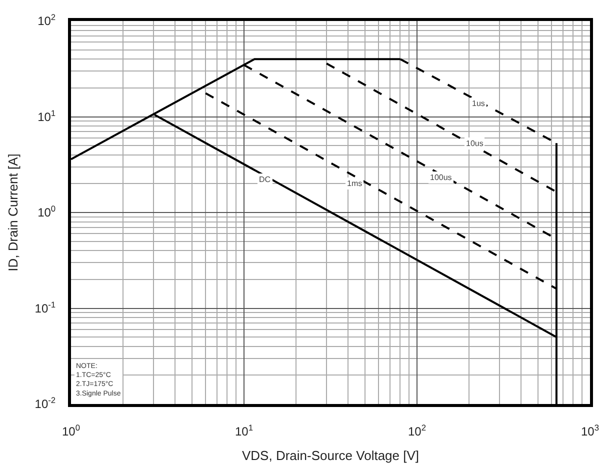 The width and height of the screenshot is (611, 474). I want to click on annotation: DC, so click(265, 179).